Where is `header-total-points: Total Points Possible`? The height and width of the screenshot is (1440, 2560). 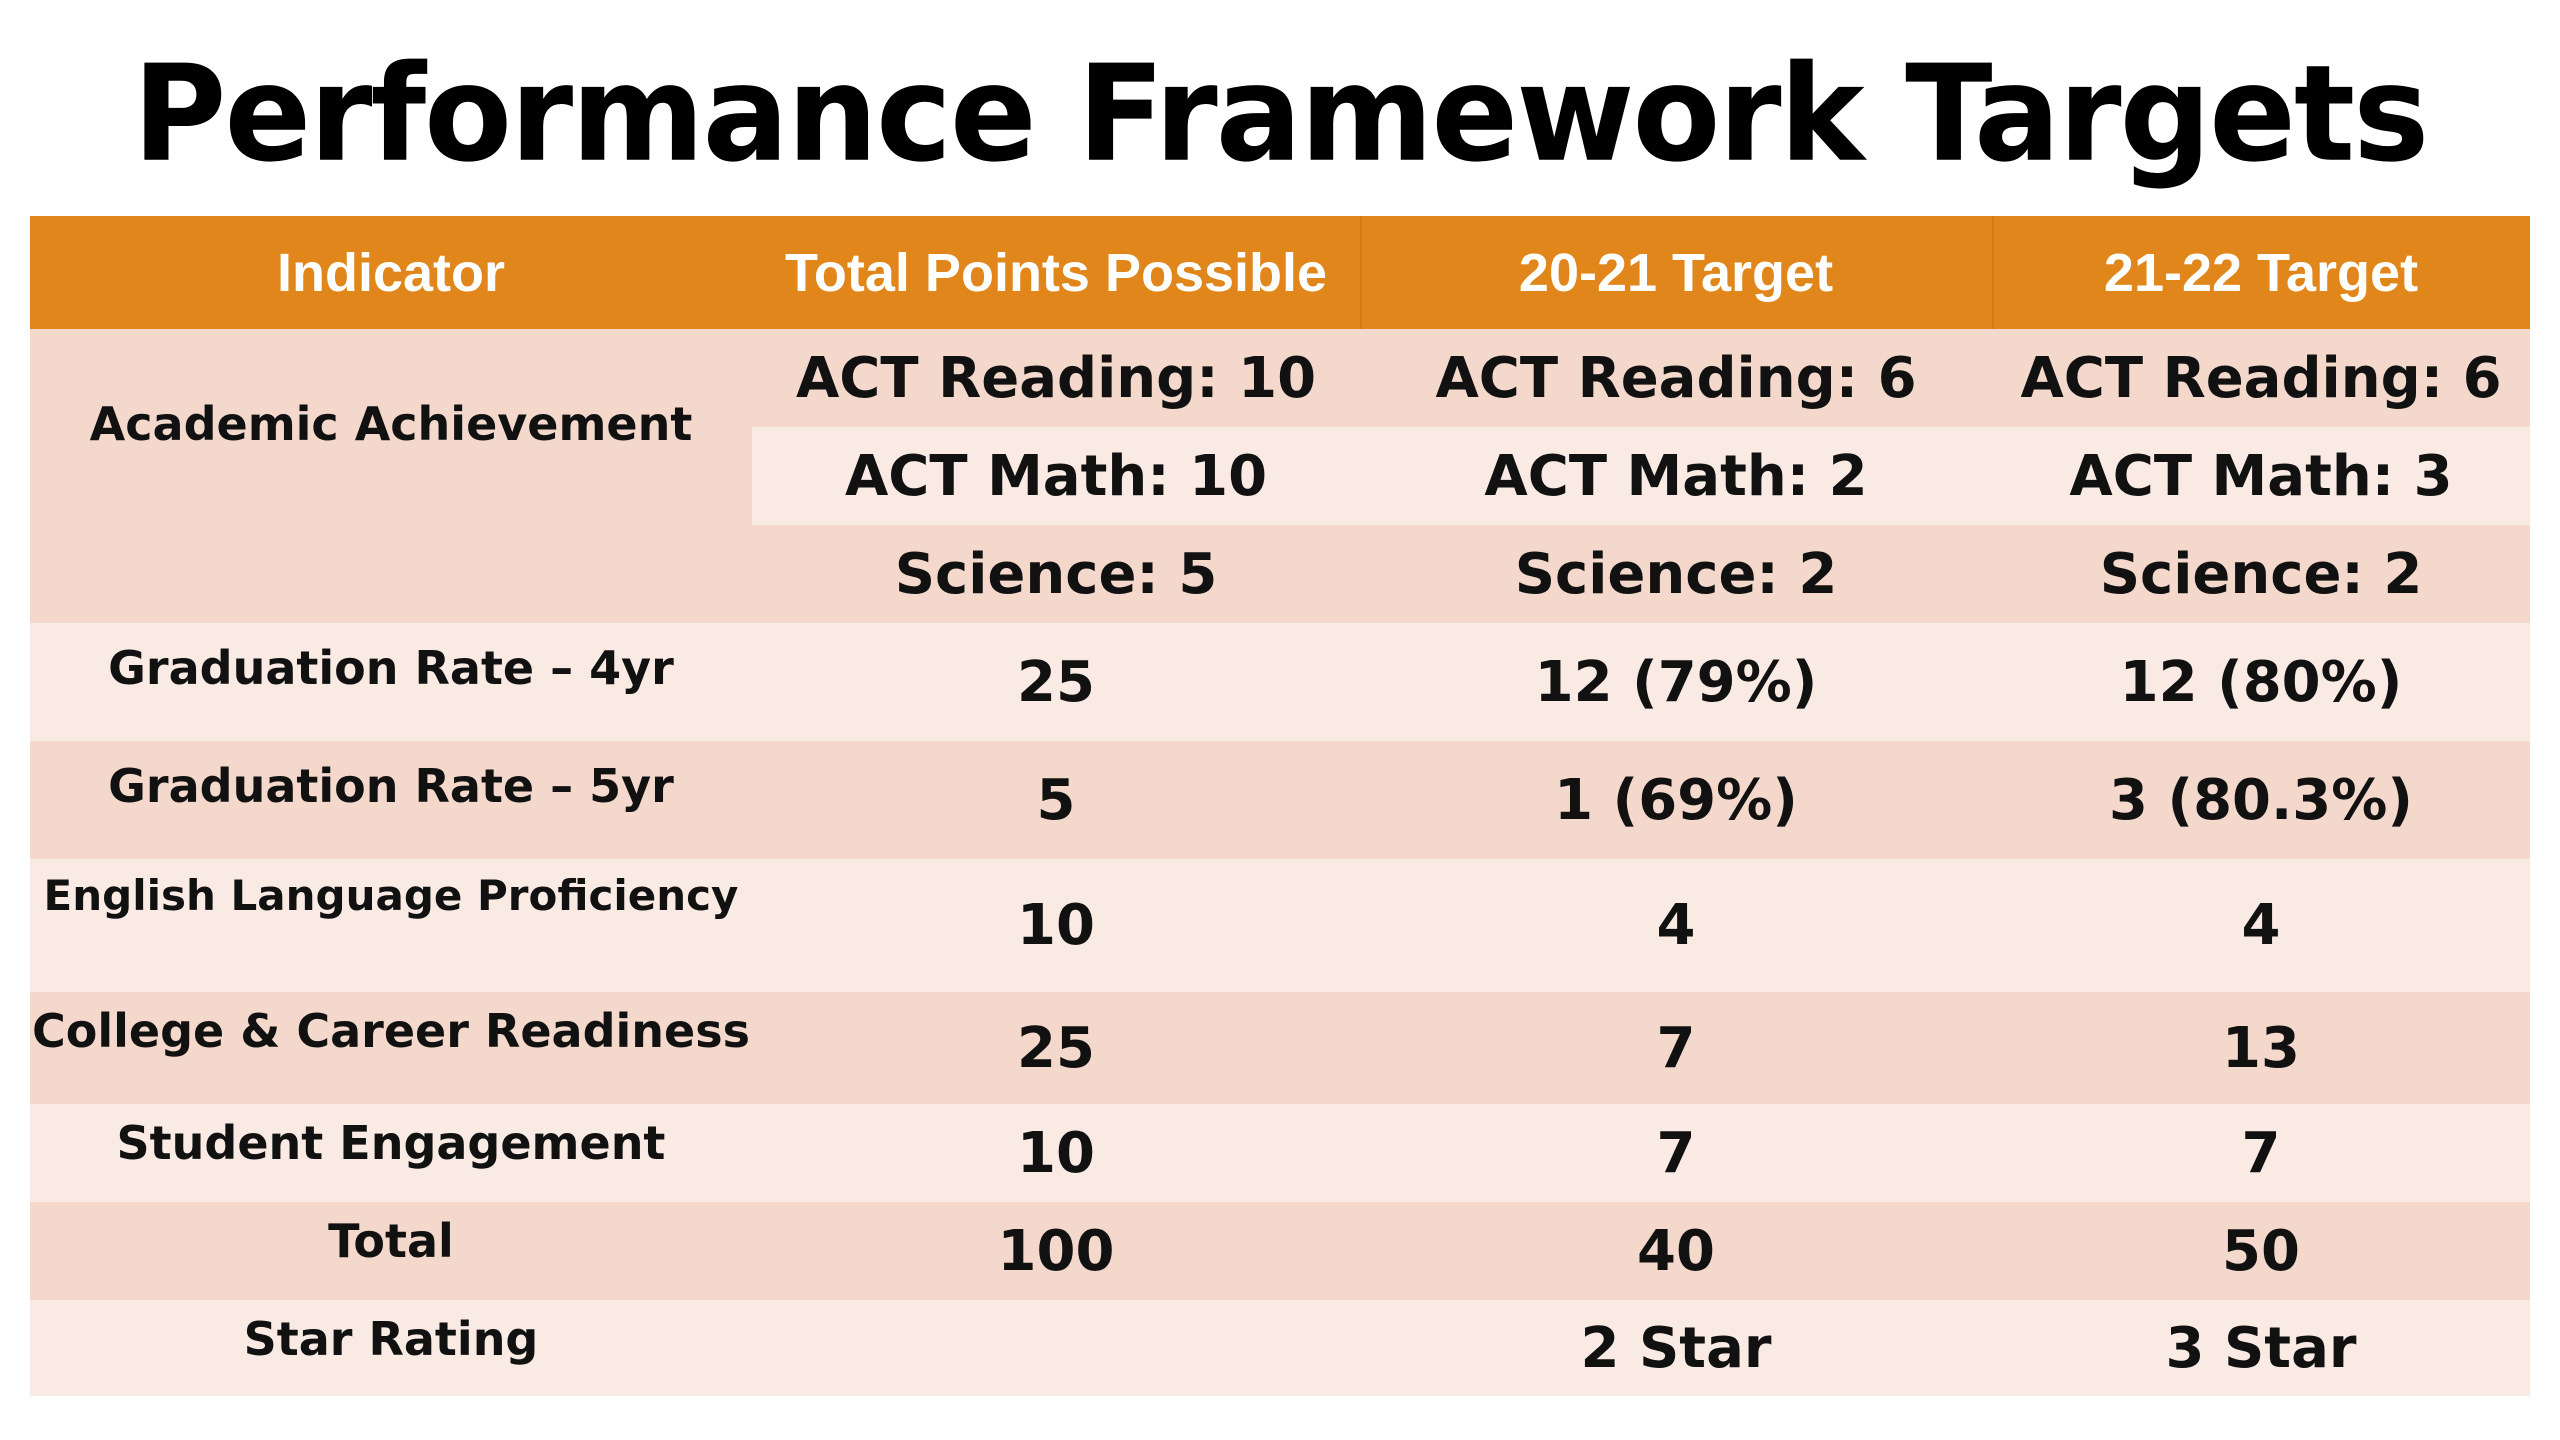
header-total-points: Total Points Possible is located at coordinates (1056, 272).